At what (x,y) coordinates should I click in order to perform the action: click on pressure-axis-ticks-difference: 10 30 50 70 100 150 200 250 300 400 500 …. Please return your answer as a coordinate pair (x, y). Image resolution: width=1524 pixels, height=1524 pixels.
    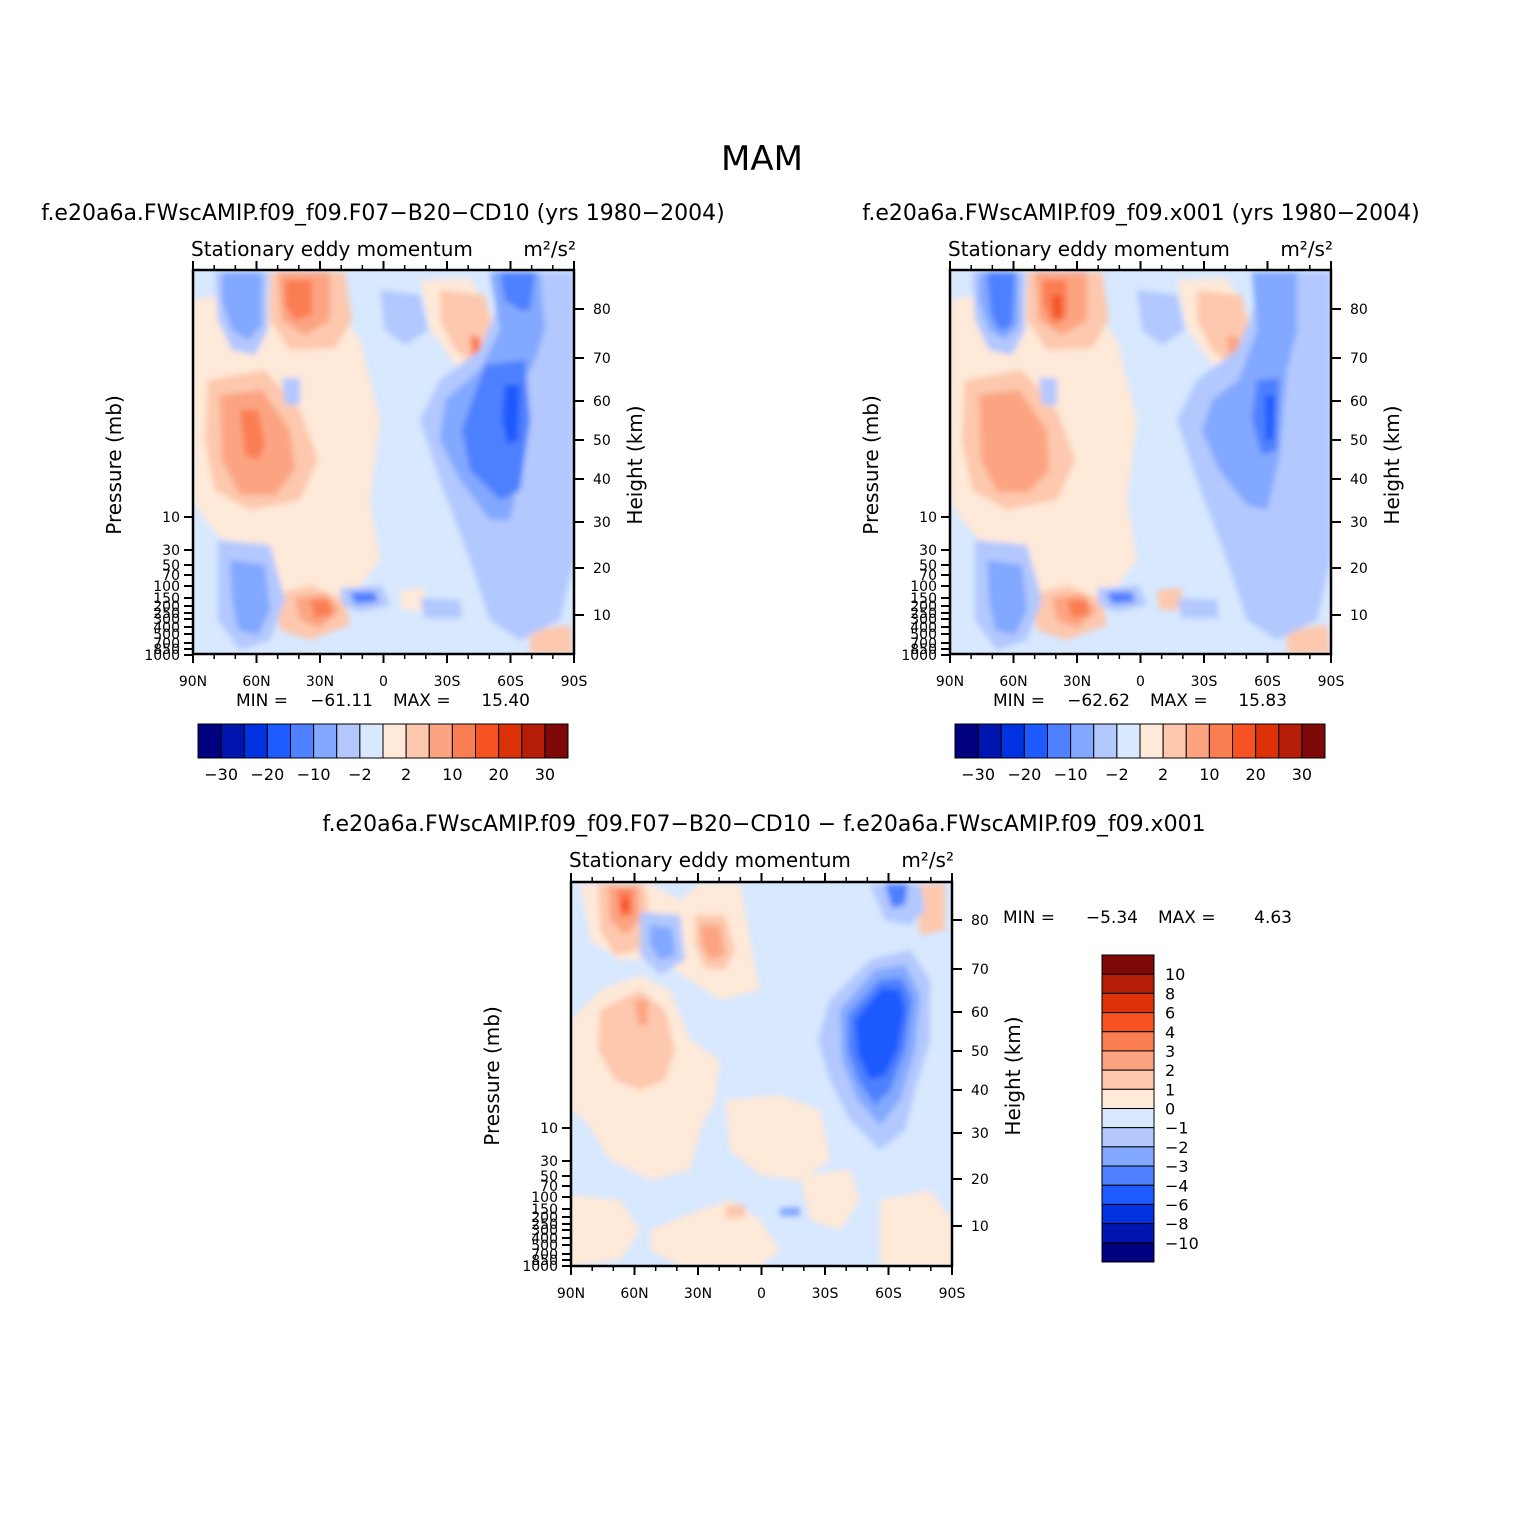
    Looking at the image, I should click on (546, 1198).